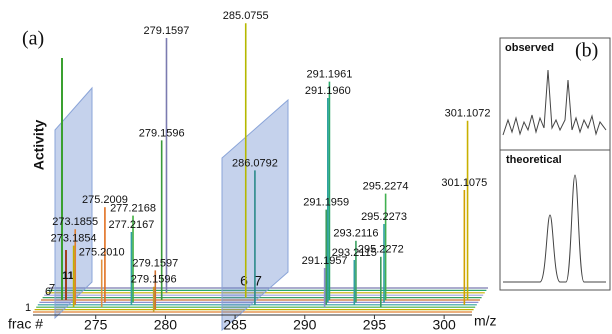 The image size is (612, 334). I want to click on peak-label: 273.1854, so click(74, 239).